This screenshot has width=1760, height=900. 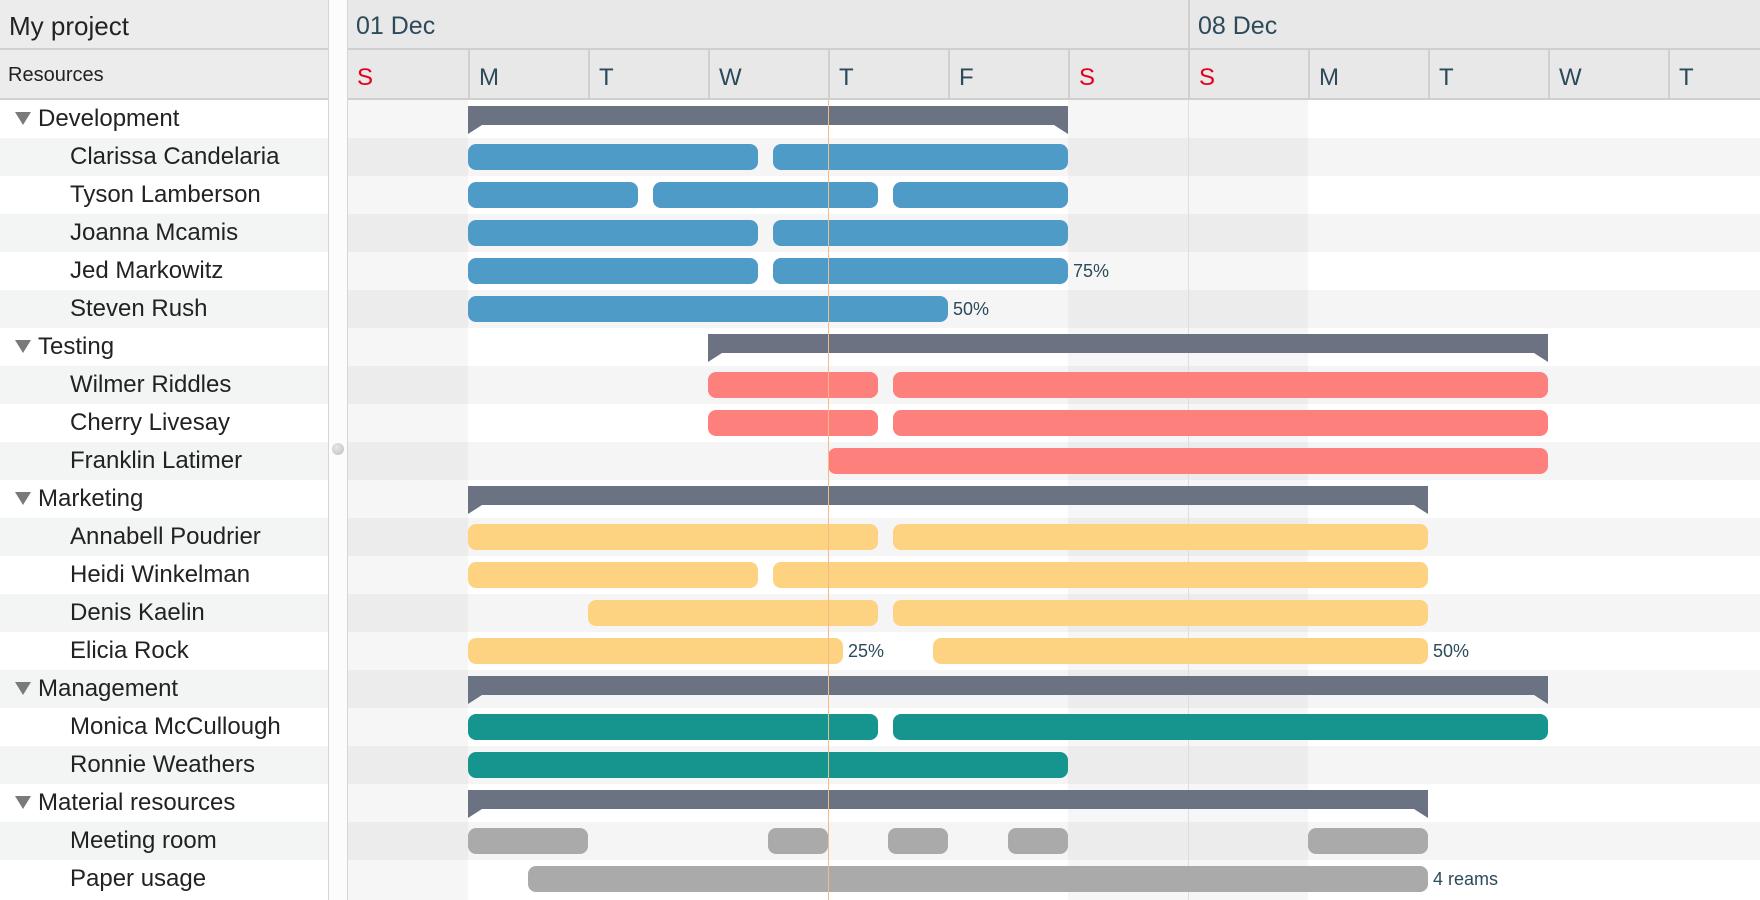 I want to click on resource-row: Steven Rush, so click(x=164, y=309).